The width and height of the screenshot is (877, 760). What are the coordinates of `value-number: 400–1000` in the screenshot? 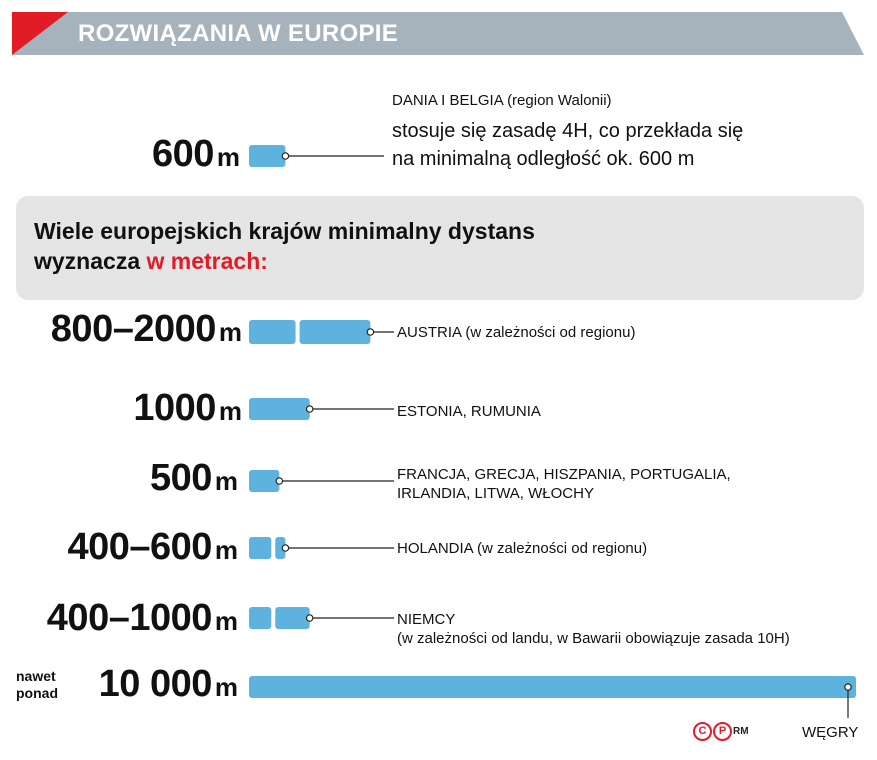 It's located at (129, 618).